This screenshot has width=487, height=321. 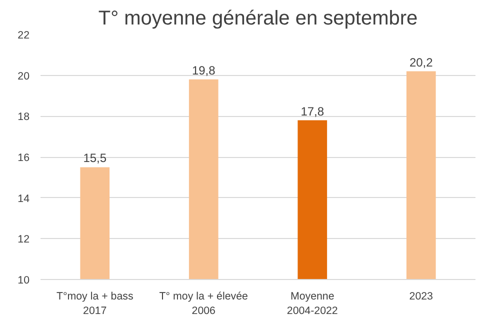 I want to click on x-tick-label: 2023, so click(x=421, y=296).